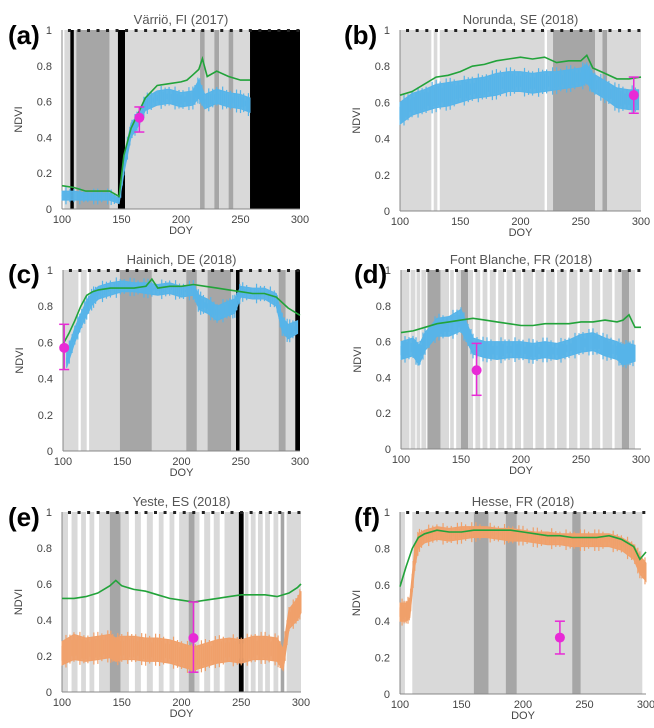 This screenshot has height=728, width=654. Describe the element at coordinates (387, 212) in the screenshot. I see `y-tick-label: 0` at that location.